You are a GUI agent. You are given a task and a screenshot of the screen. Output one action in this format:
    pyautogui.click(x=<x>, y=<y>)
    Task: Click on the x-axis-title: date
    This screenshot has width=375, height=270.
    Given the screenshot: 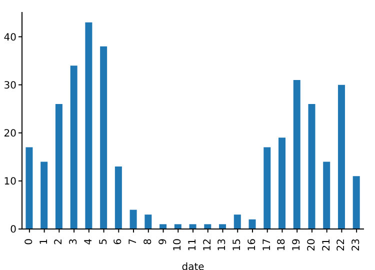 What is the action you would take?
    pyautogui.click(x=193, y=266)
    